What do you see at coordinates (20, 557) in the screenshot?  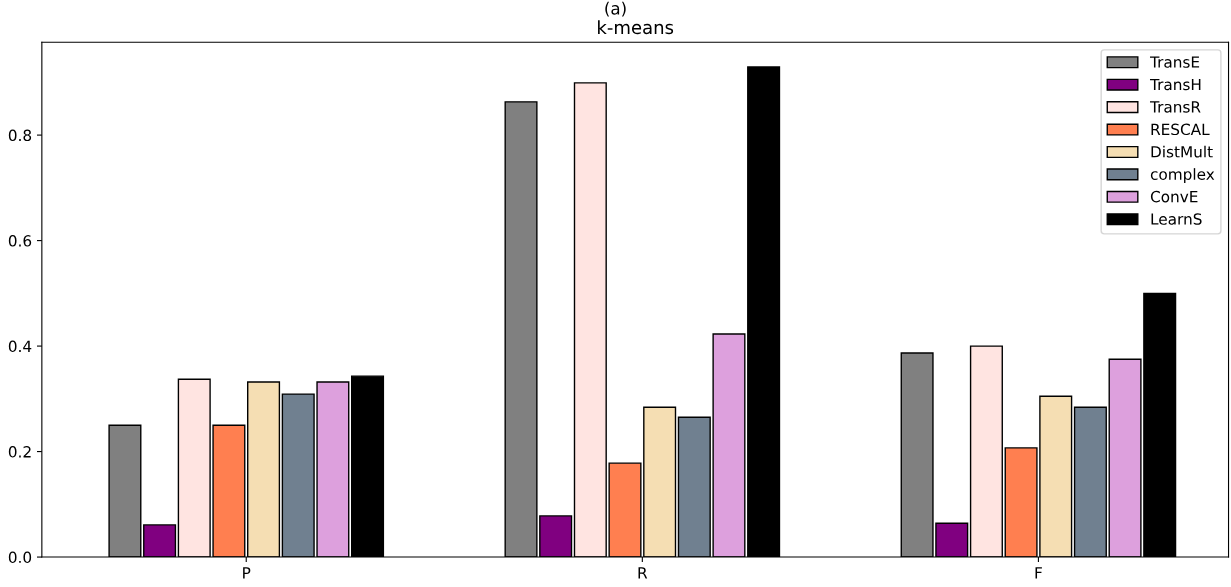 I see `y-tick-label: 0.0` at bounding box center [20, 557].